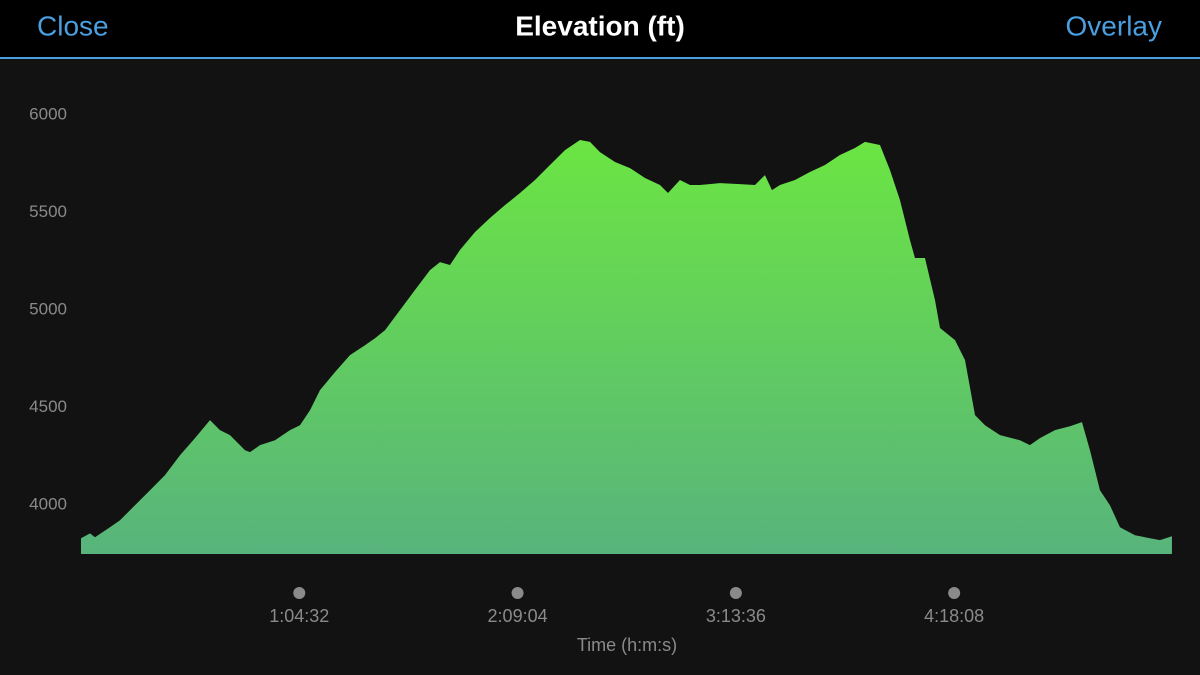 Image resolution: width=1200 pixels, height=675 pixels. Describe the element at coordinates (299, 616) in the screenshot. I see `x-tick-label: 1:04:32` at that location.